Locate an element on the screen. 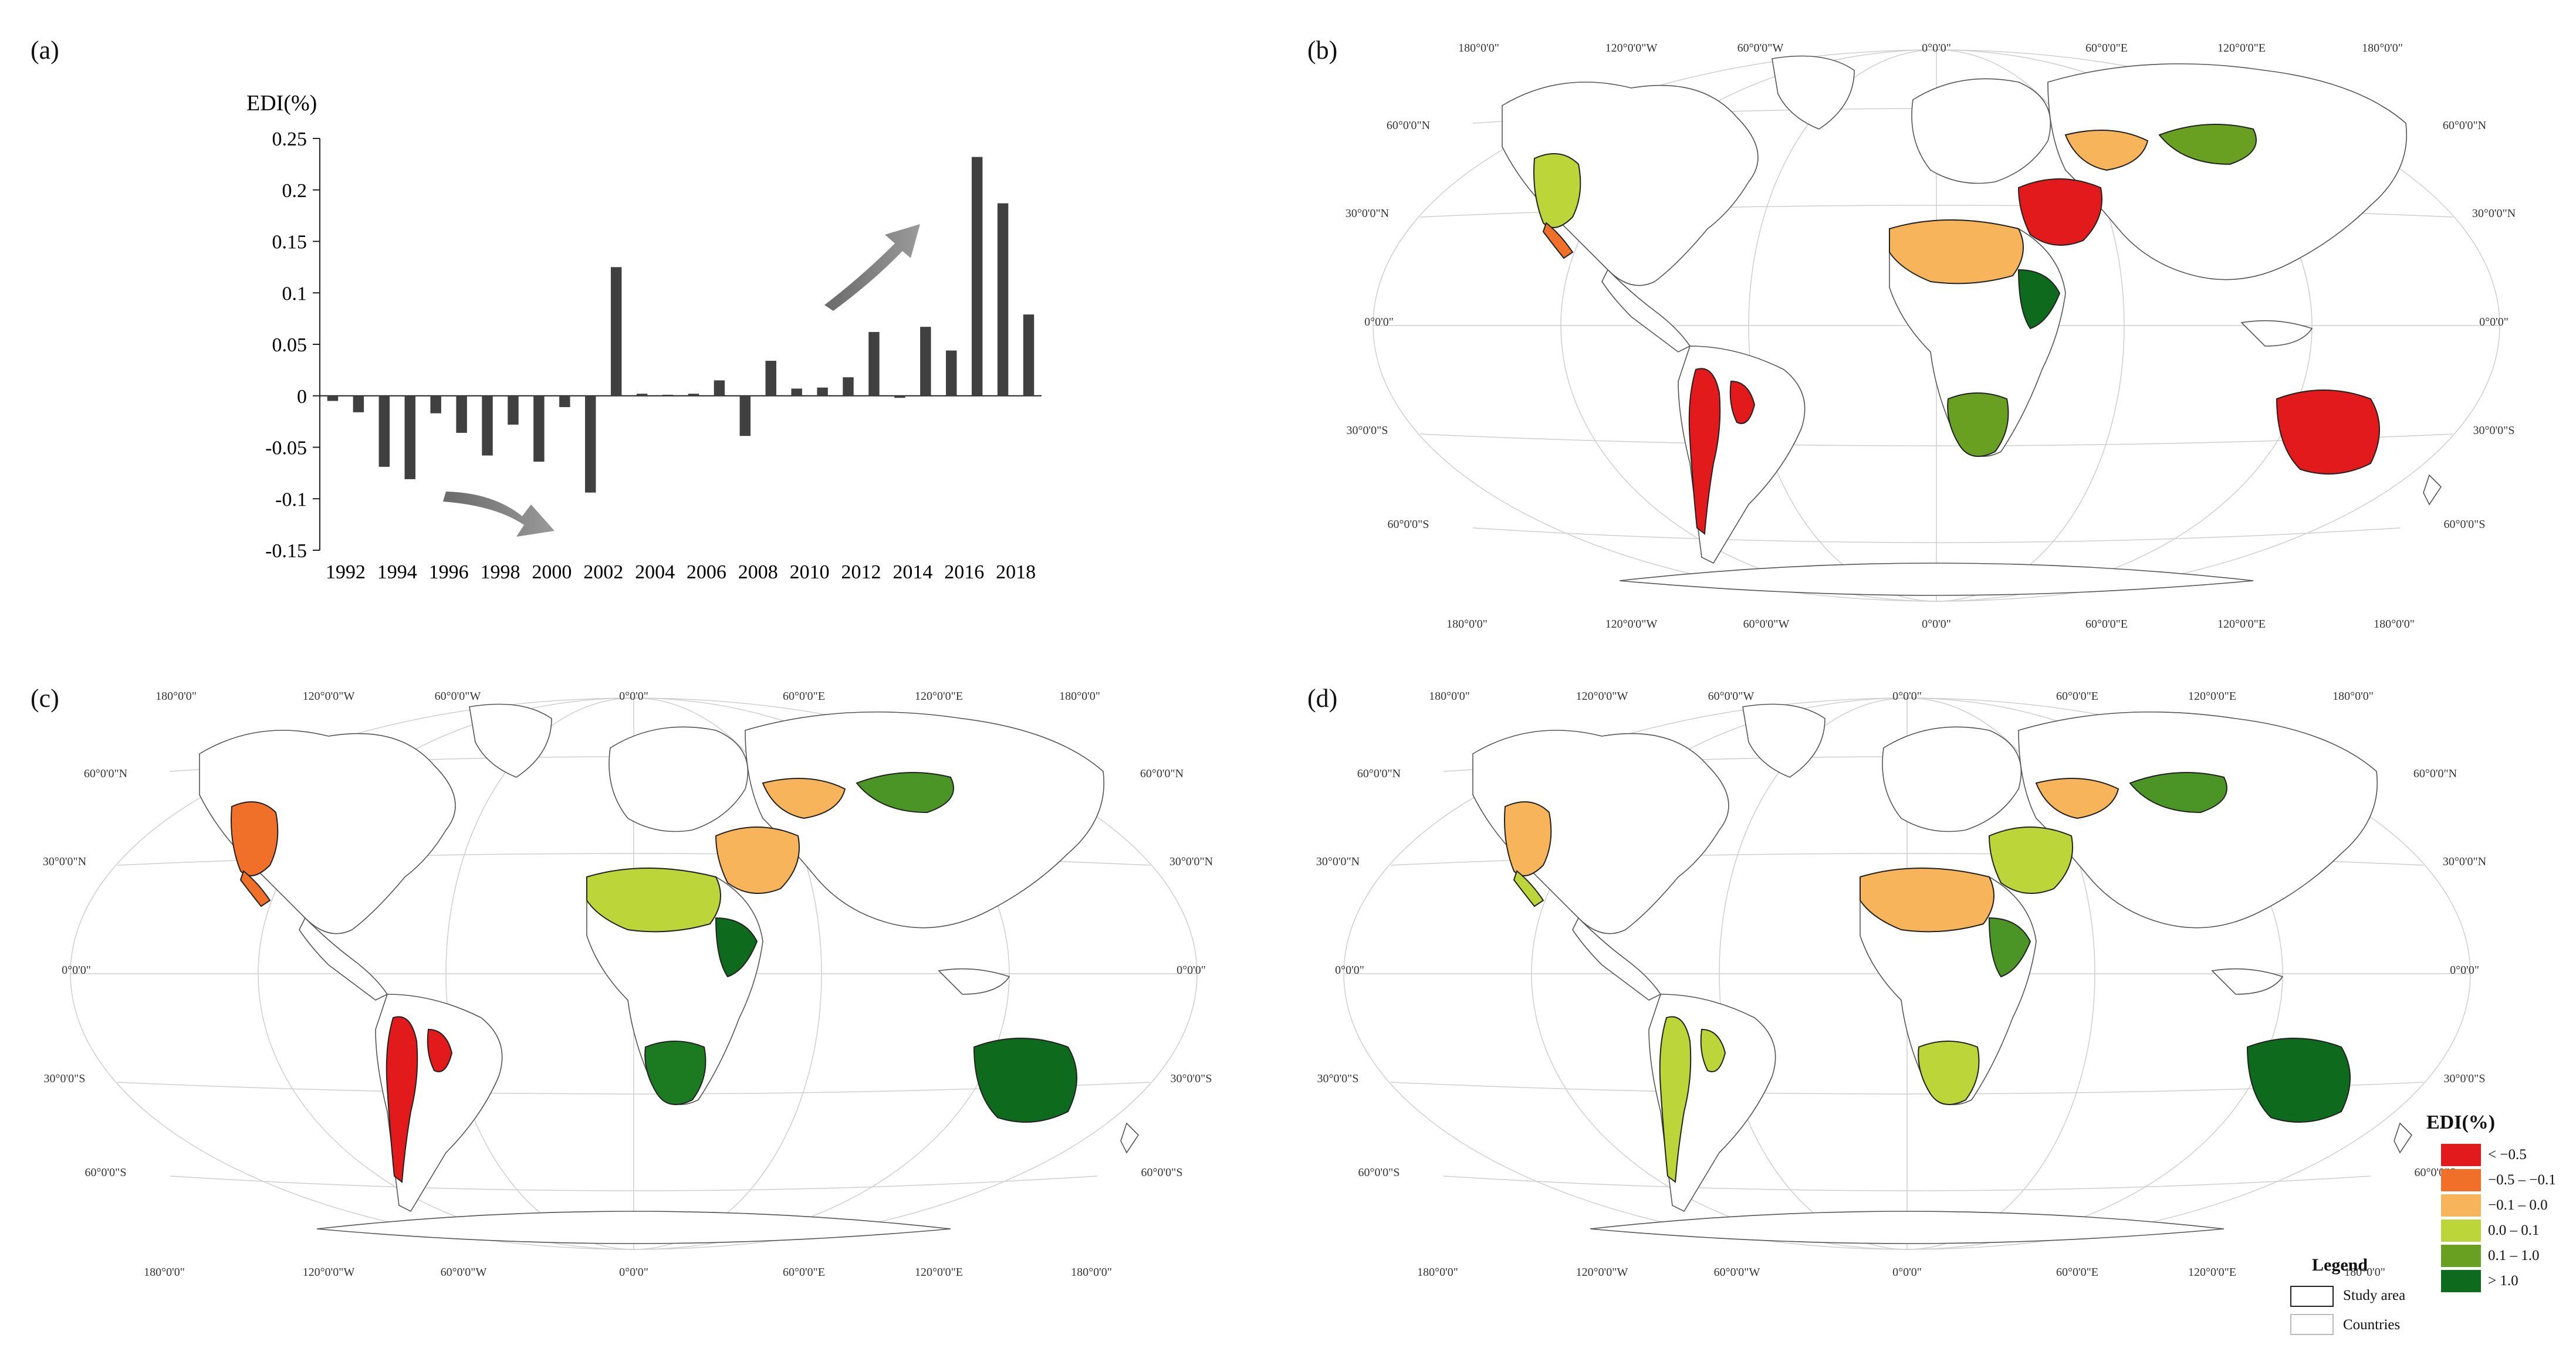 Image resolution: width=2576 pixels, height=1355 pixels. bars-group is located at coordinates (681, 325).